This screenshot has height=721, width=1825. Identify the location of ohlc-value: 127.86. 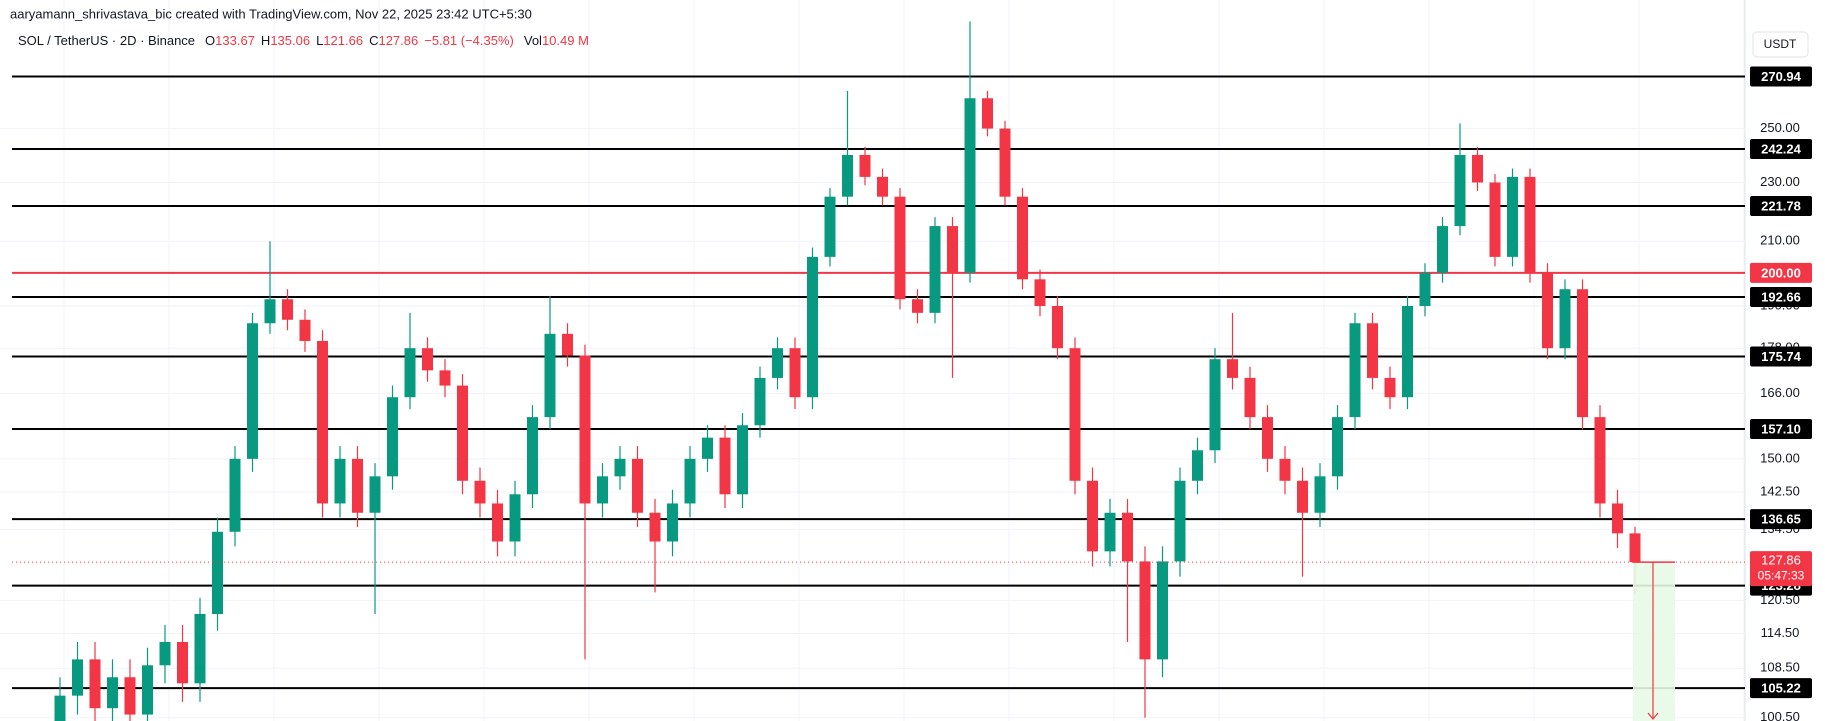
(398, 40).